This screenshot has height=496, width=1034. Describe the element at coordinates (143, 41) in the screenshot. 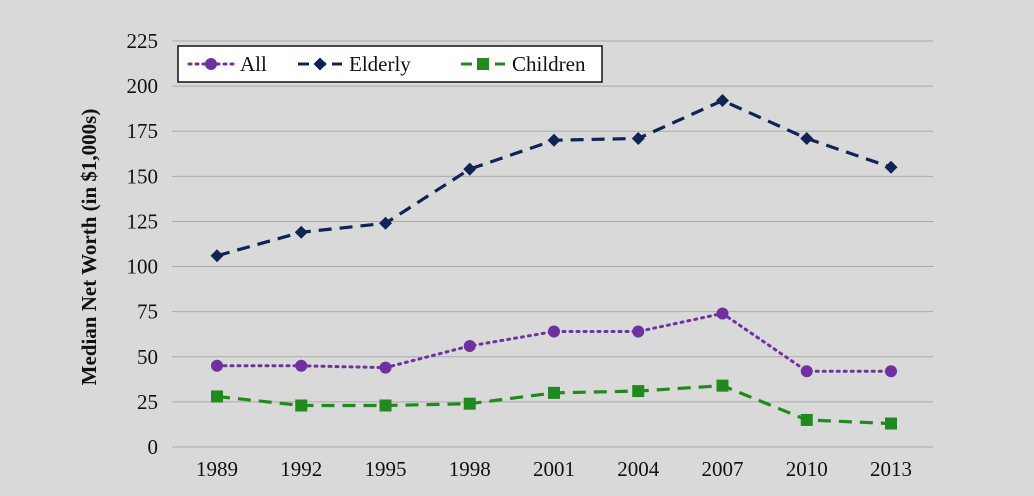

I see `y-tick-label: 225` at that location.